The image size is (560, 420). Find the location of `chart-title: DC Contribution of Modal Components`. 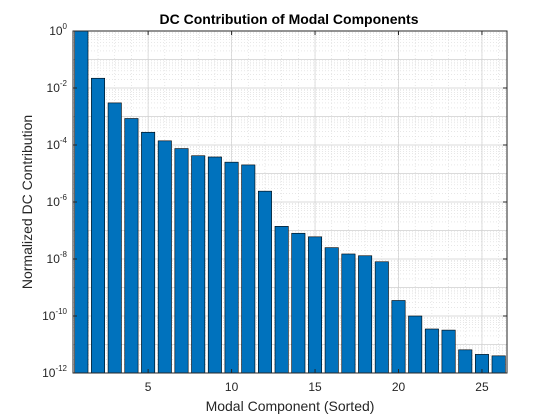

chart-title: DC Contribution of Modal Components is located at coordinates (289, 19).